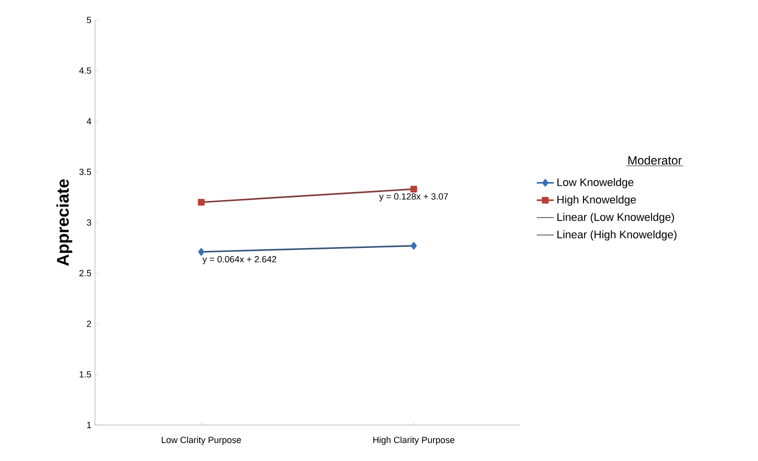 This screenshot has height=461, width=758. Describe the element at coordinates (64, 222) in the screenshot. I see `y-axis-title: Appreciate` at that location.